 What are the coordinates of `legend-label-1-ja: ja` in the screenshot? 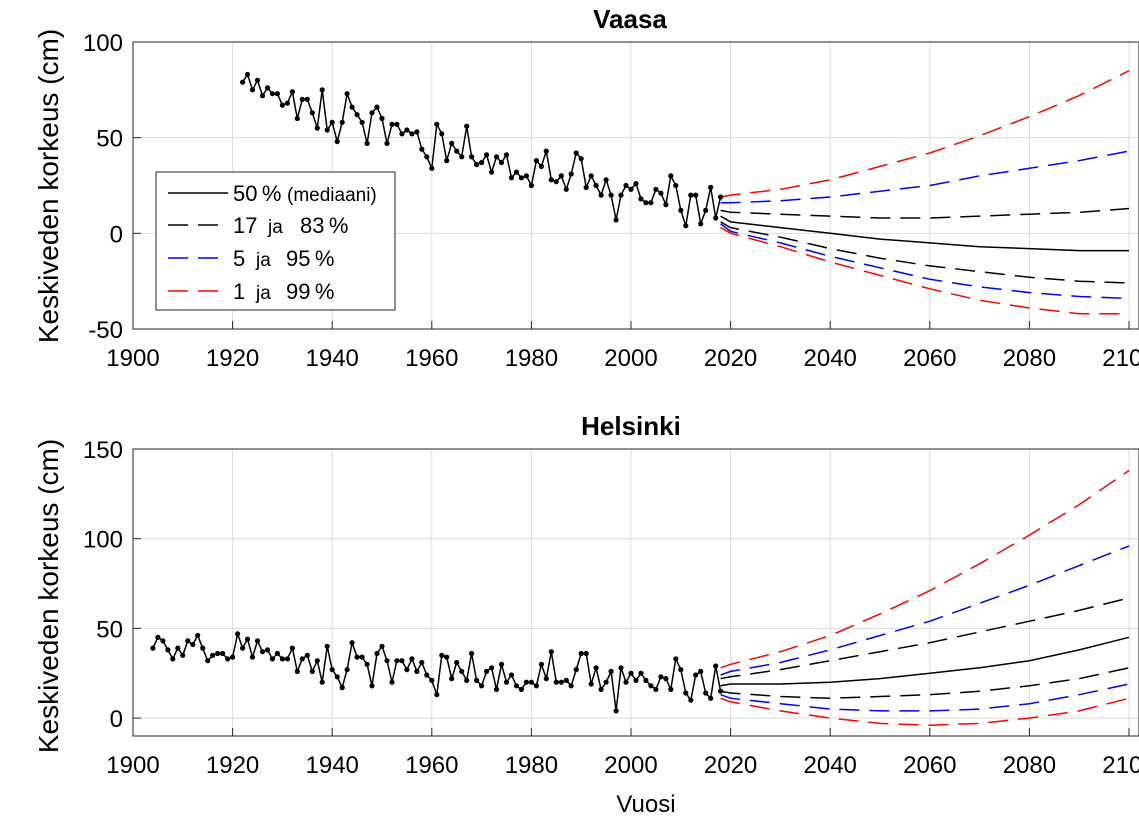 It's located at (263, 293).